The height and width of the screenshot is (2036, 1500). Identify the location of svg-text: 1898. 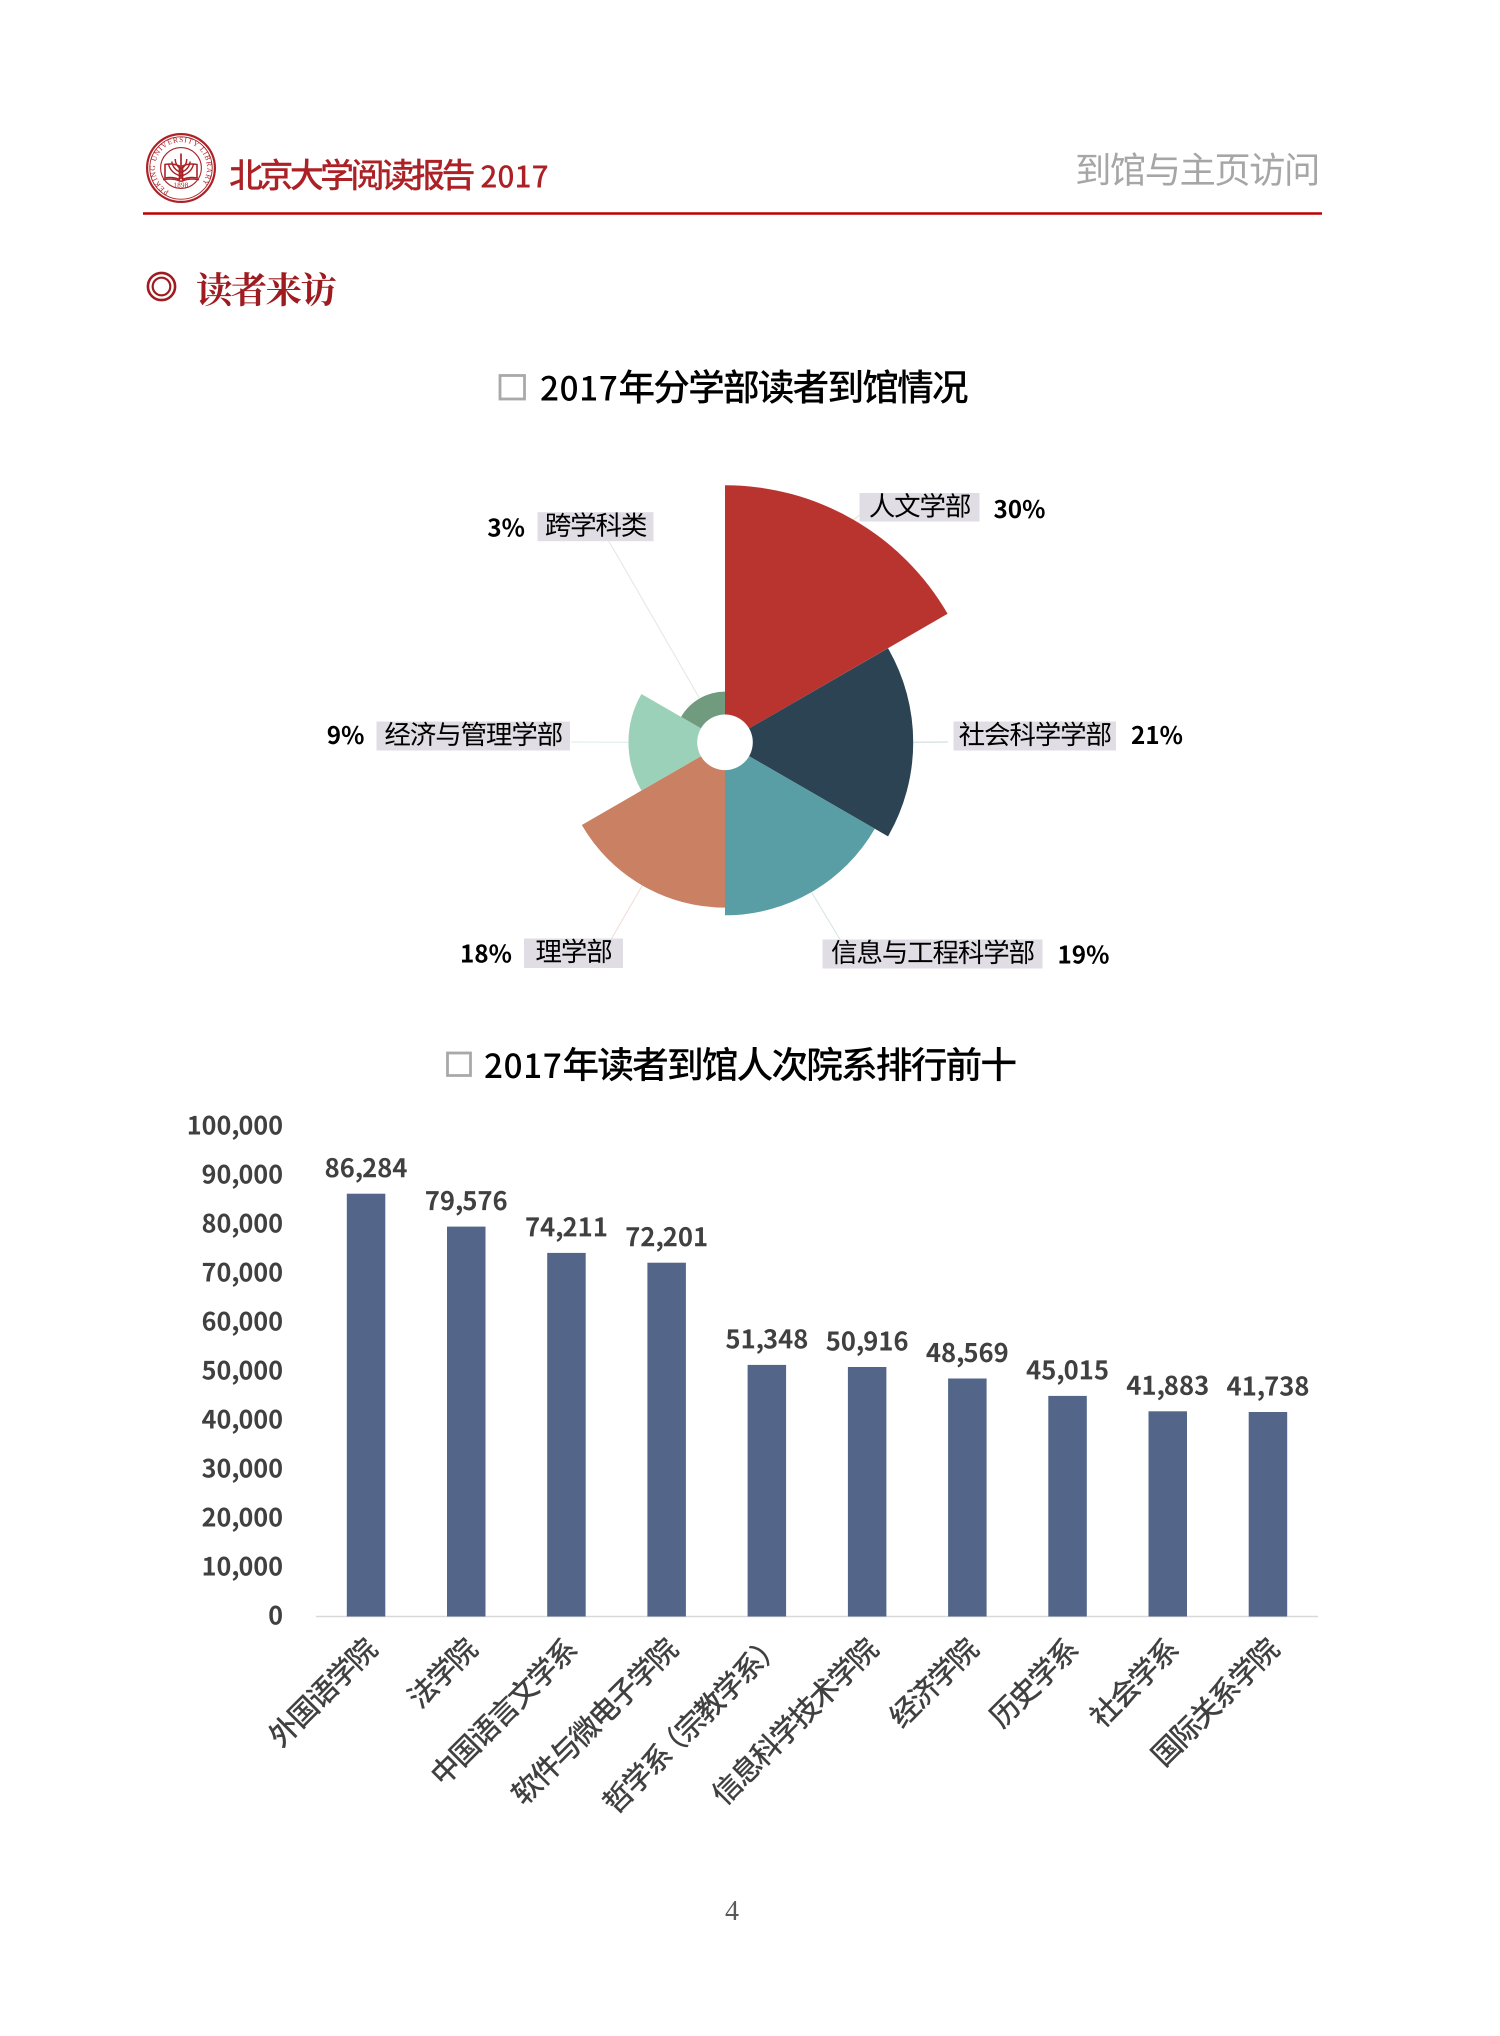
(180, 186).